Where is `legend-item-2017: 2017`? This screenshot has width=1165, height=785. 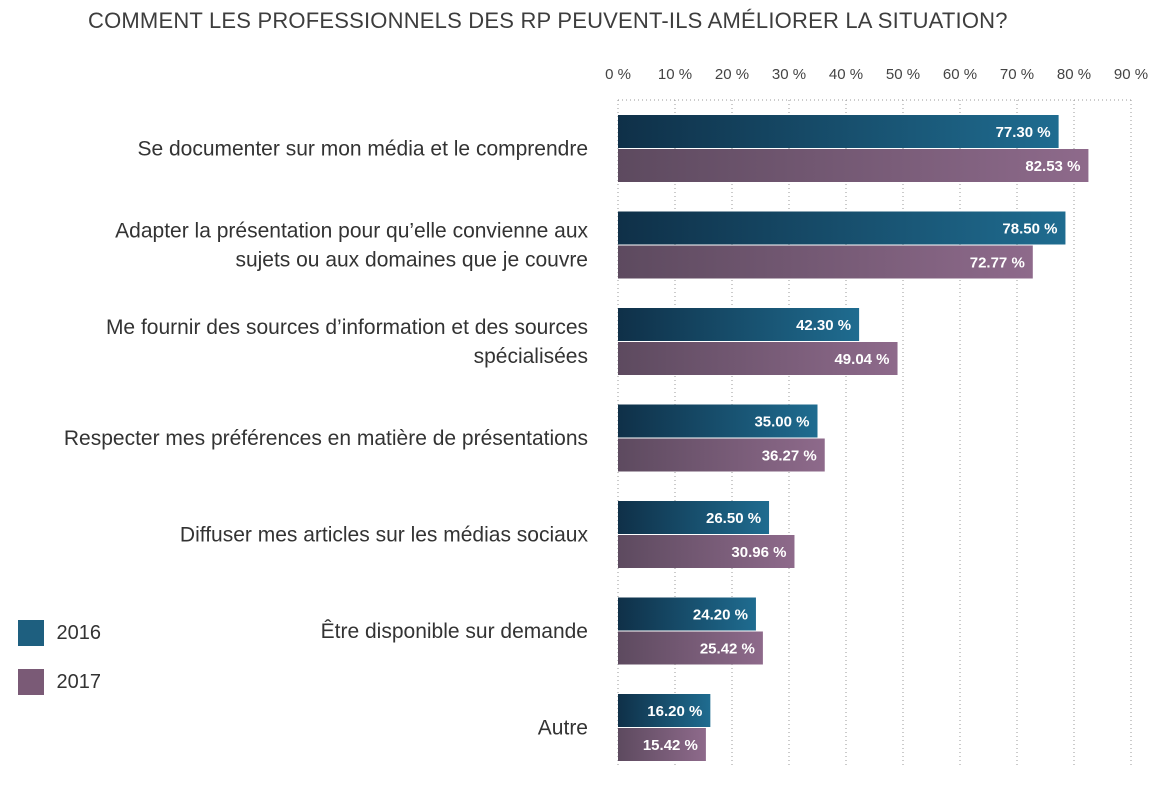
legend-item-2017: 2017 is located at coordinates (59, 682).